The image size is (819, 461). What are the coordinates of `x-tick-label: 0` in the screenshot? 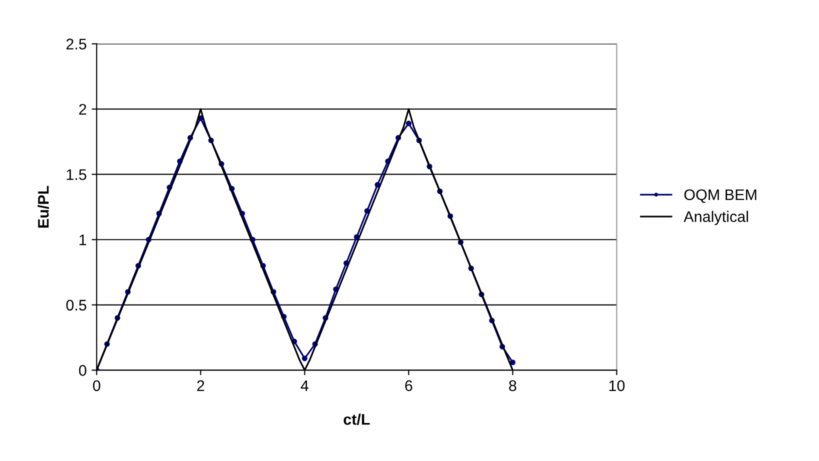 It's located at (96, 386).